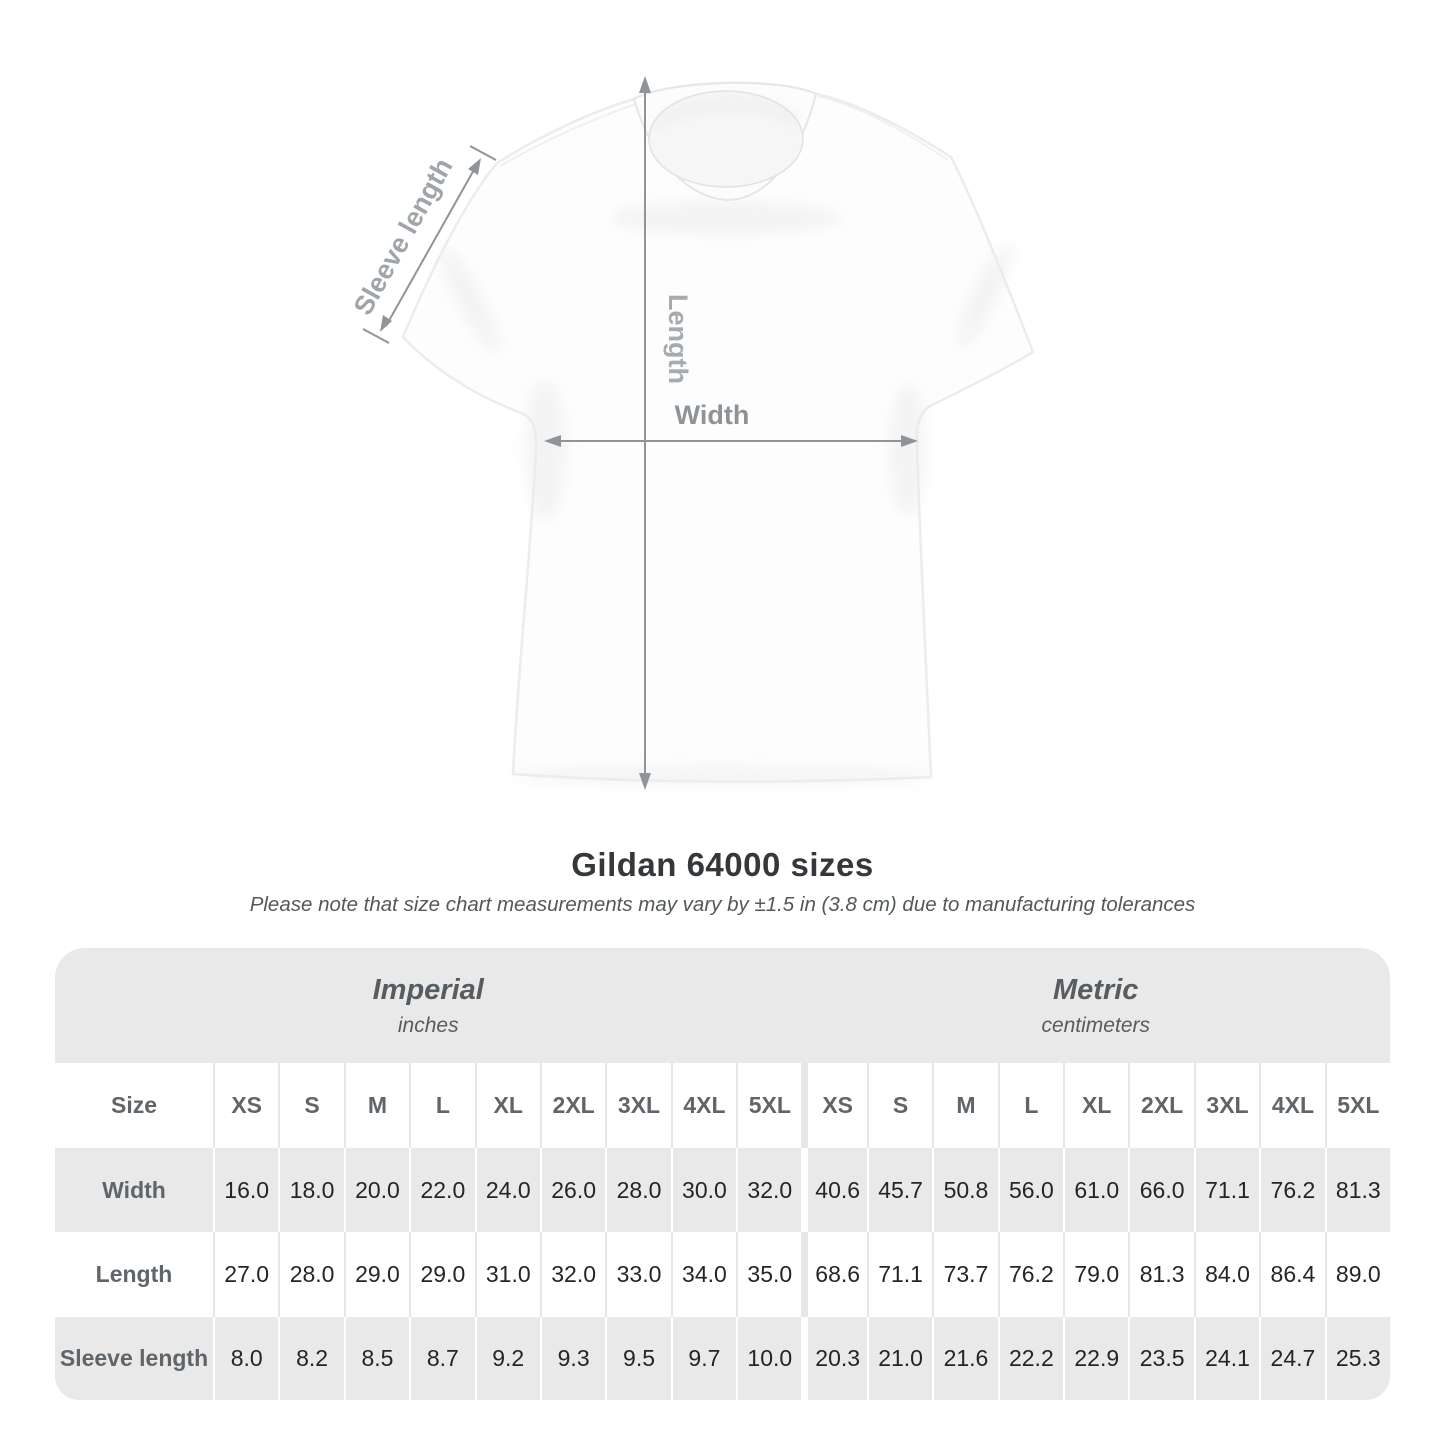 The height and width of the screenshot is (1445, 1445). What do you see at coordinates (442, 1105) in the screenshot?
I see `size-col-header-imperial-l: L` at bounding box center [442, 1105].